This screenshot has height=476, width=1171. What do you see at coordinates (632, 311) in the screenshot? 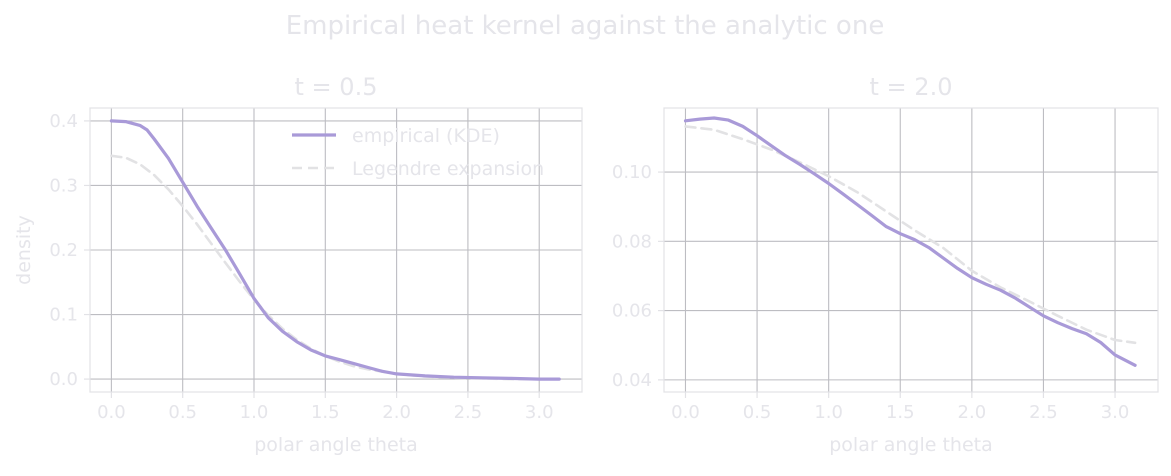
I see `y-tick-label: 0.06` at bounding box center [632, 311].